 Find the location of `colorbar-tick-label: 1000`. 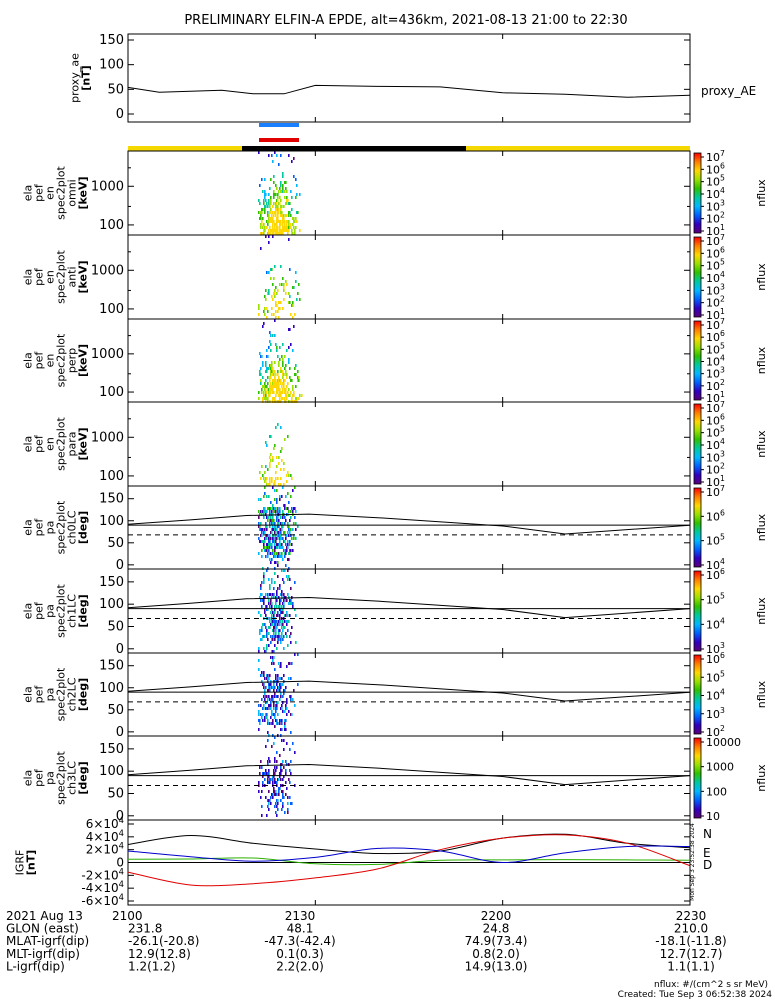

colorbar-tick-label: 1000 is located at coordinates (720, 767).